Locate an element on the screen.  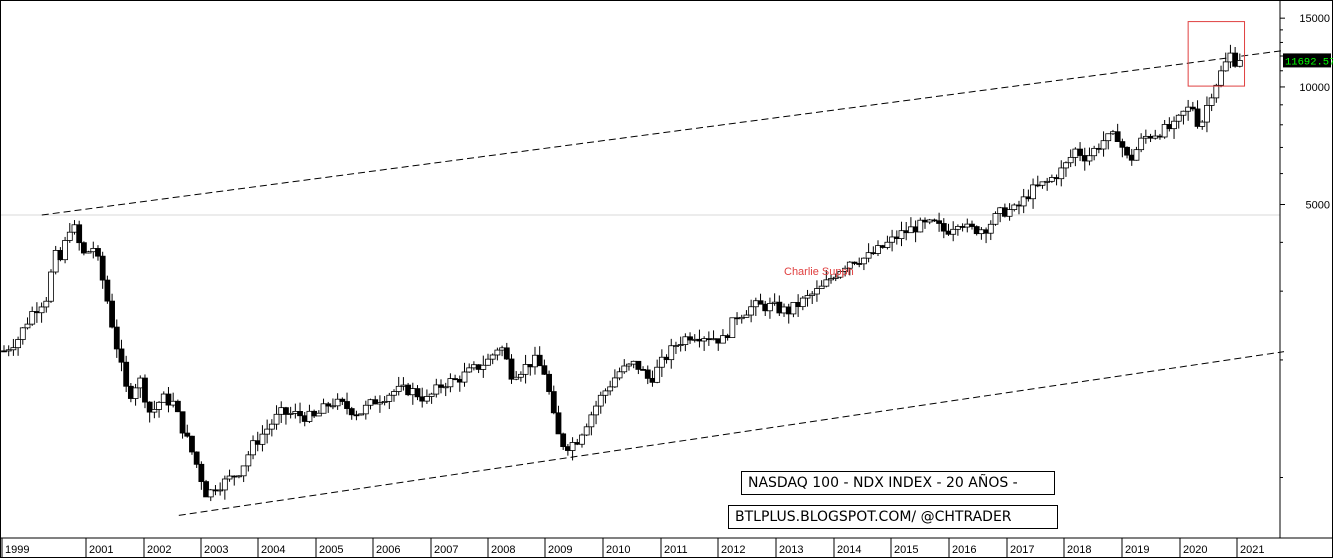
highlight-box is located at coordinates (1216, 54).